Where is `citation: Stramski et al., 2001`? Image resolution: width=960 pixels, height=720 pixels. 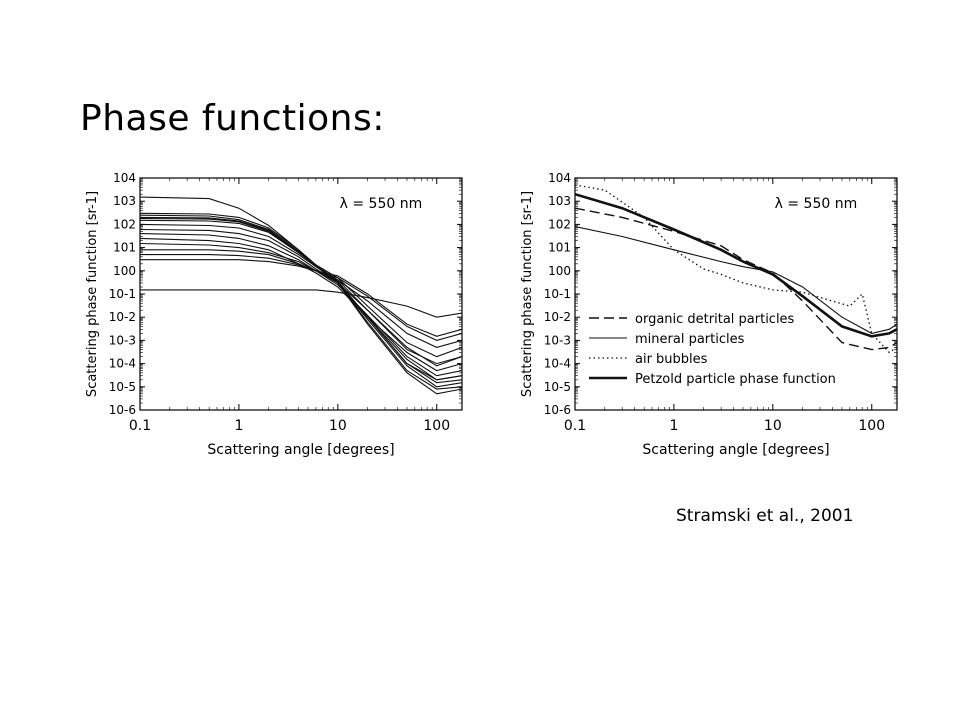 citation: Stramski et al., 2001 is located at coordinates (765, 516).